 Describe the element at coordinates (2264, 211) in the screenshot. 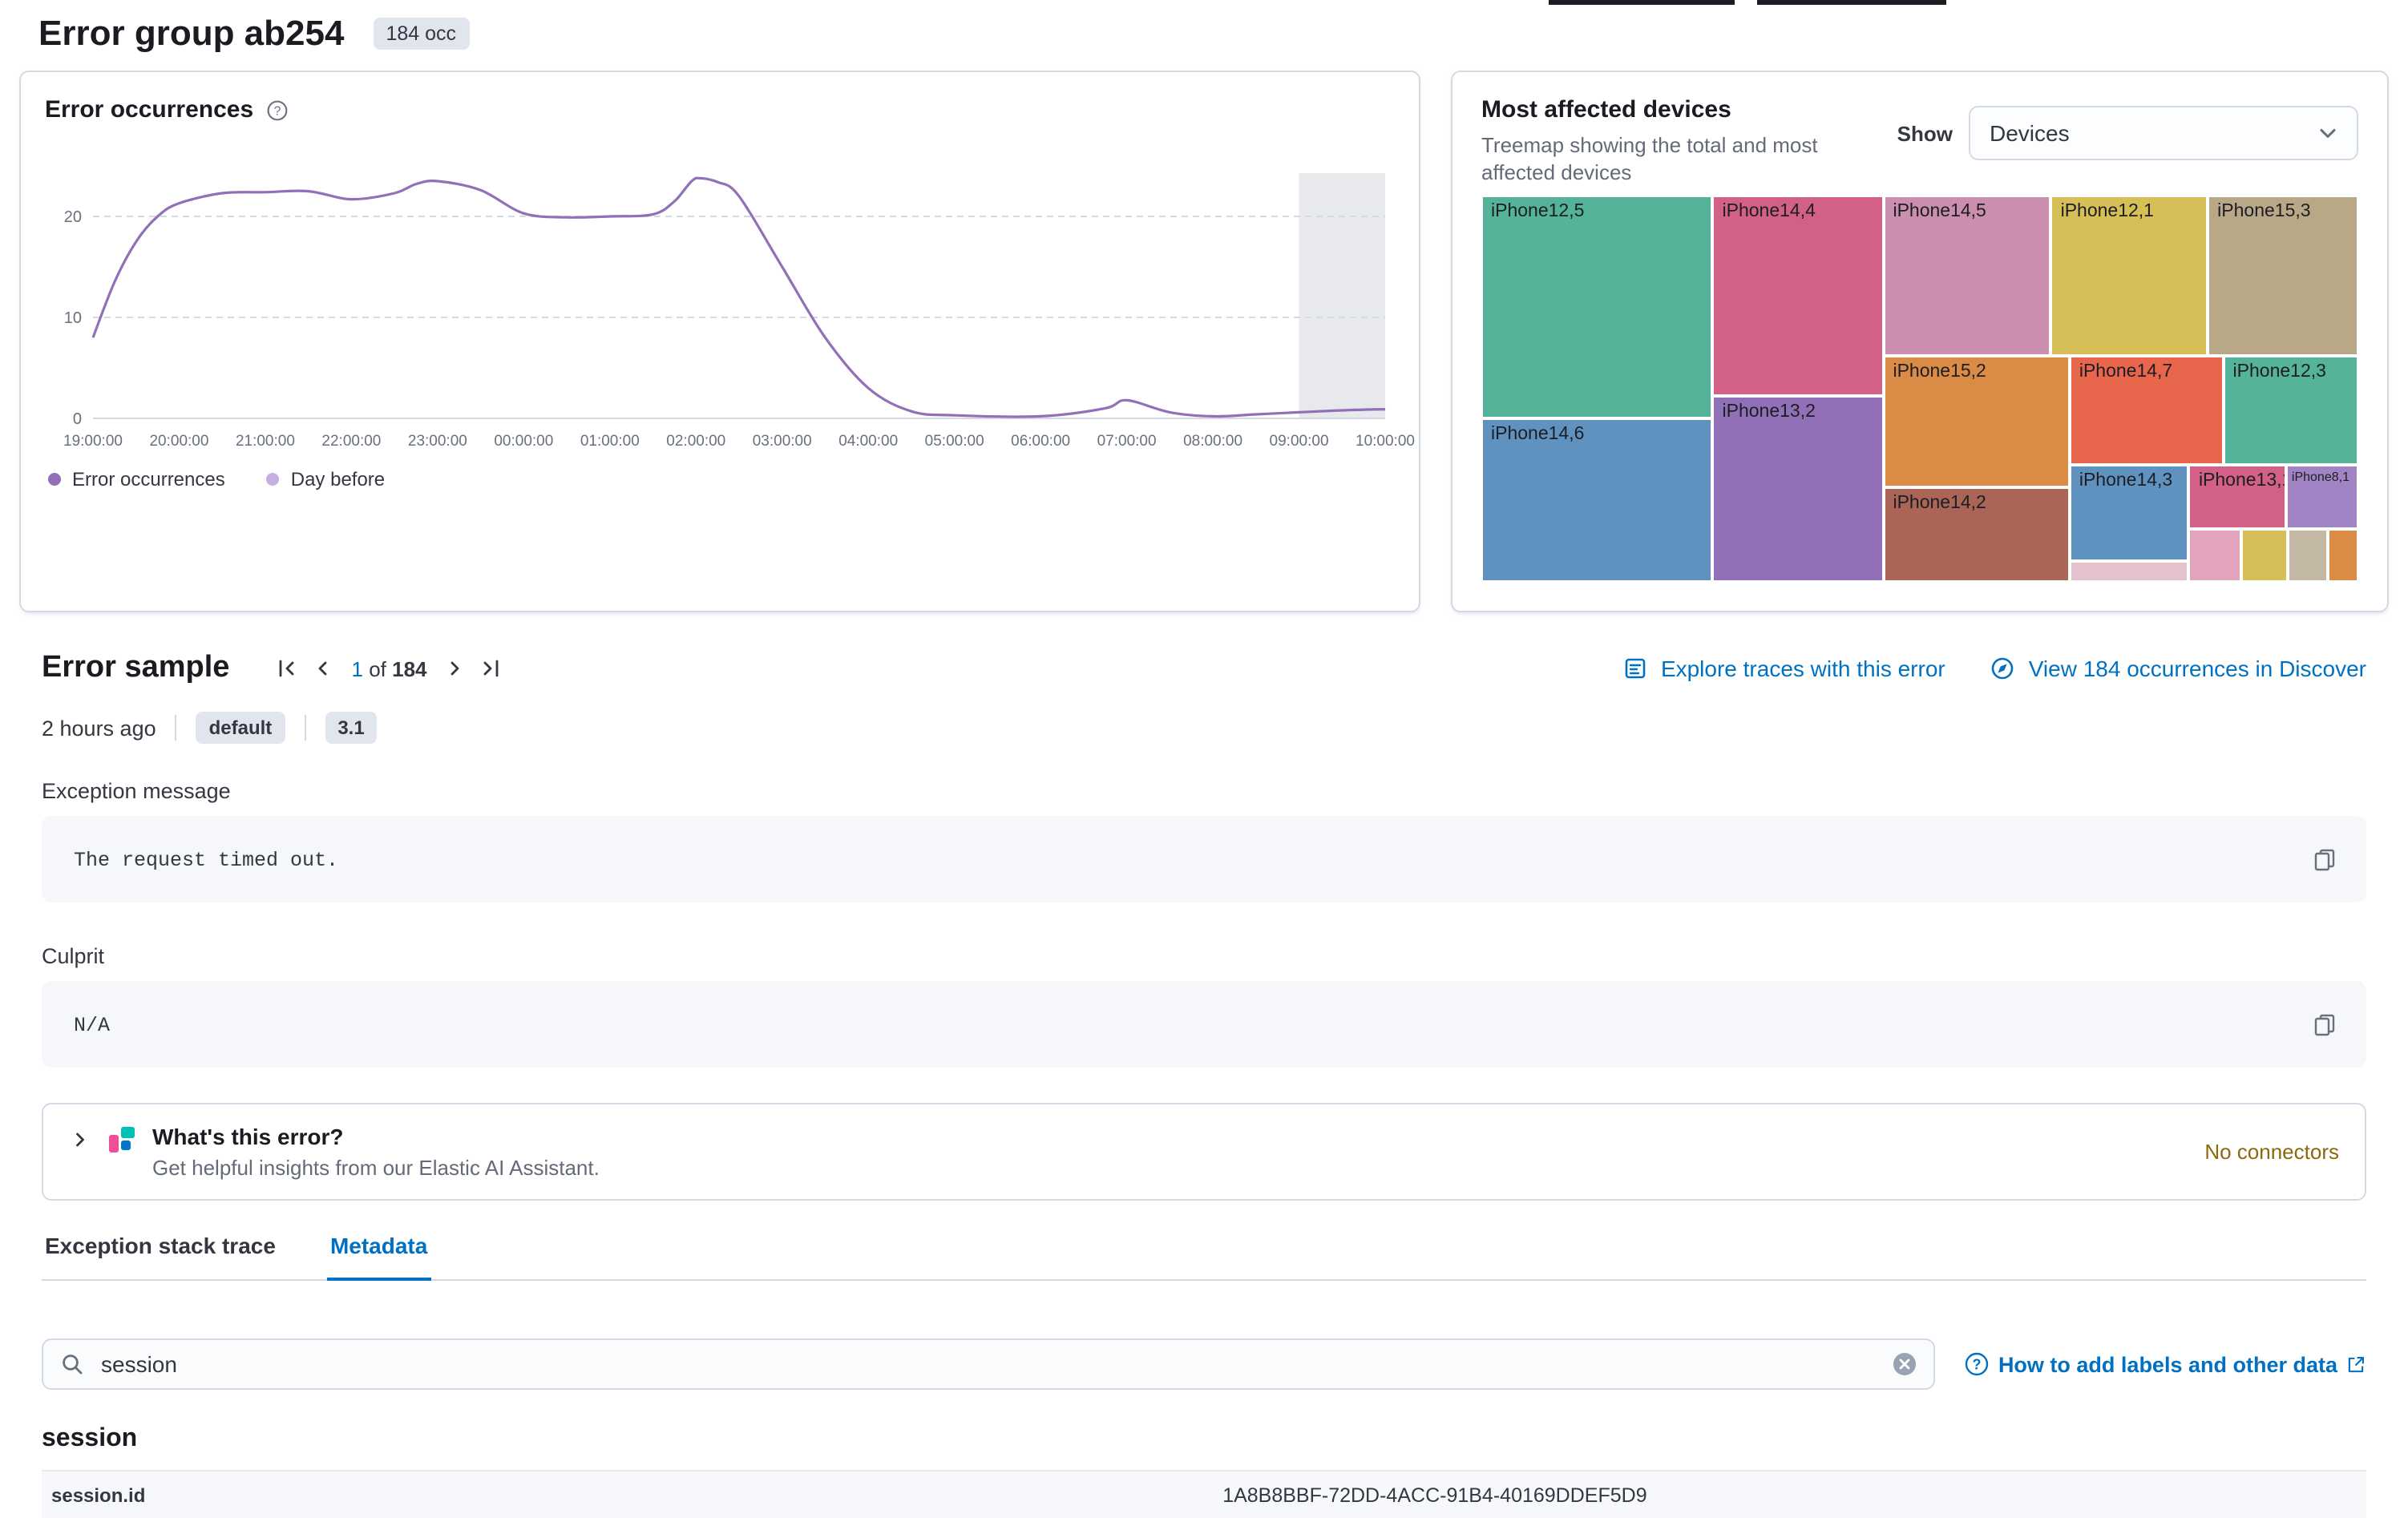

I see `treemap-tile-label: iPhone15,3` at that location.